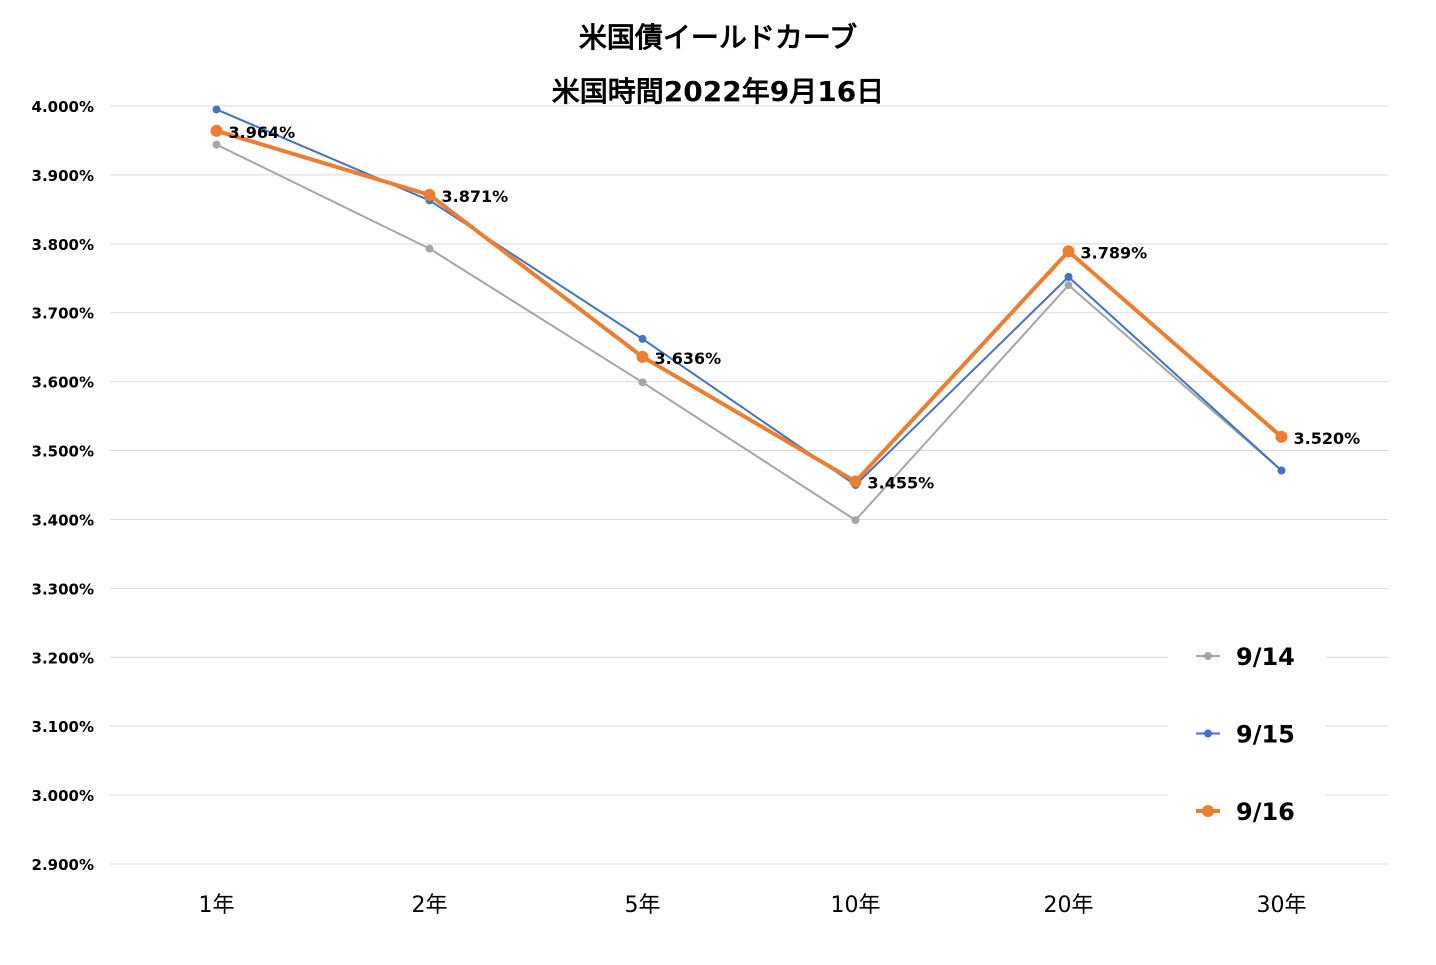  Describe the element at coordinates (1247, 712) in the screenshot. I see `legend-box` at that location.